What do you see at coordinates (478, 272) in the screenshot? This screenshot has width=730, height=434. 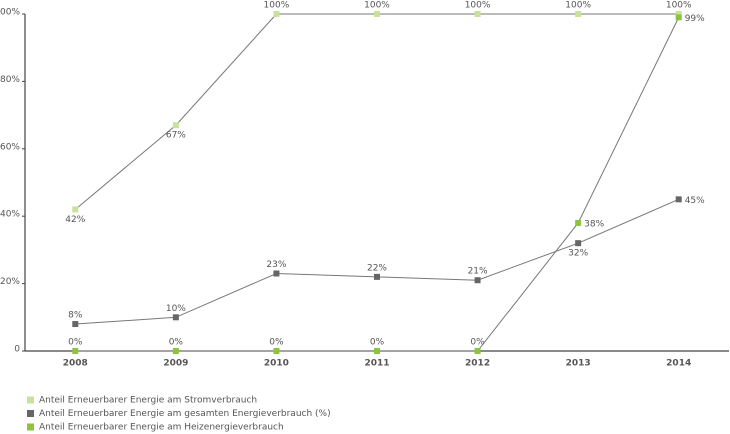 I see `data-label: 21%` at bounding box center [478, 272].